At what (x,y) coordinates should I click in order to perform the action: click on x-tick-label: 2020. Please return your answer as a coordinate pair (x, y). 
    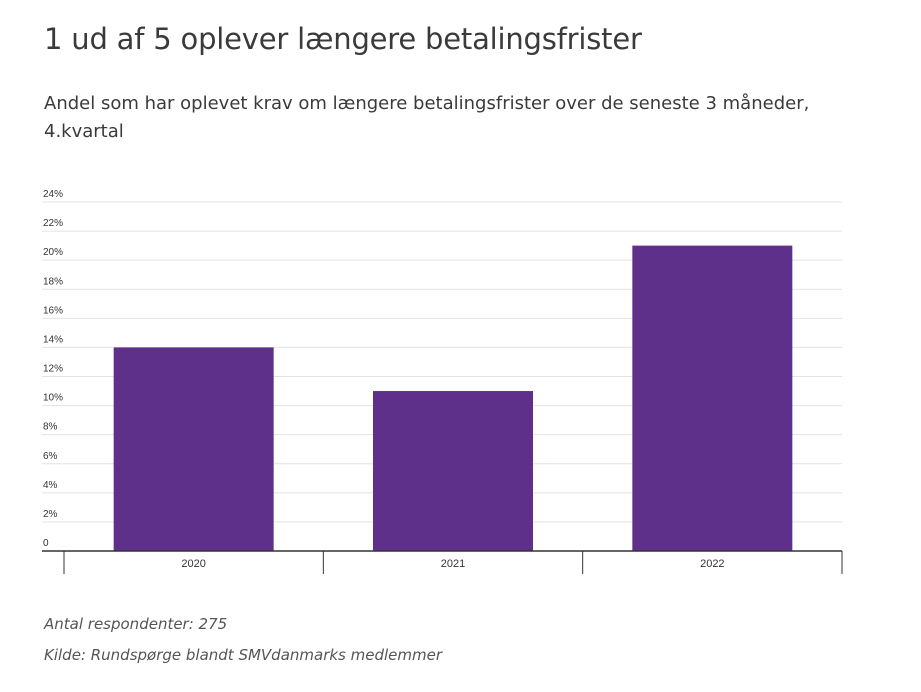
    Looking at the image, I should click on (193, 564).